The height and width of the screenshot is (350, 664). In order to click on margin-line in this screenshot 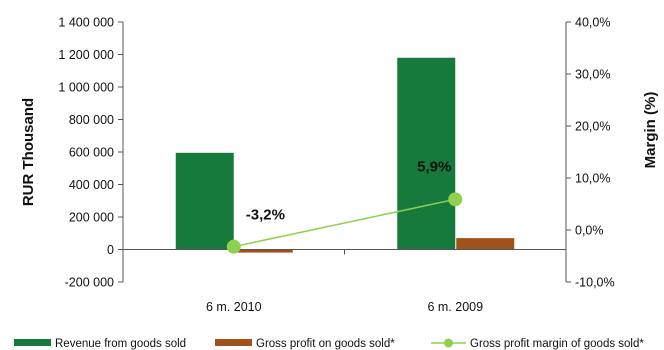, I will do `click(344, 223)`.